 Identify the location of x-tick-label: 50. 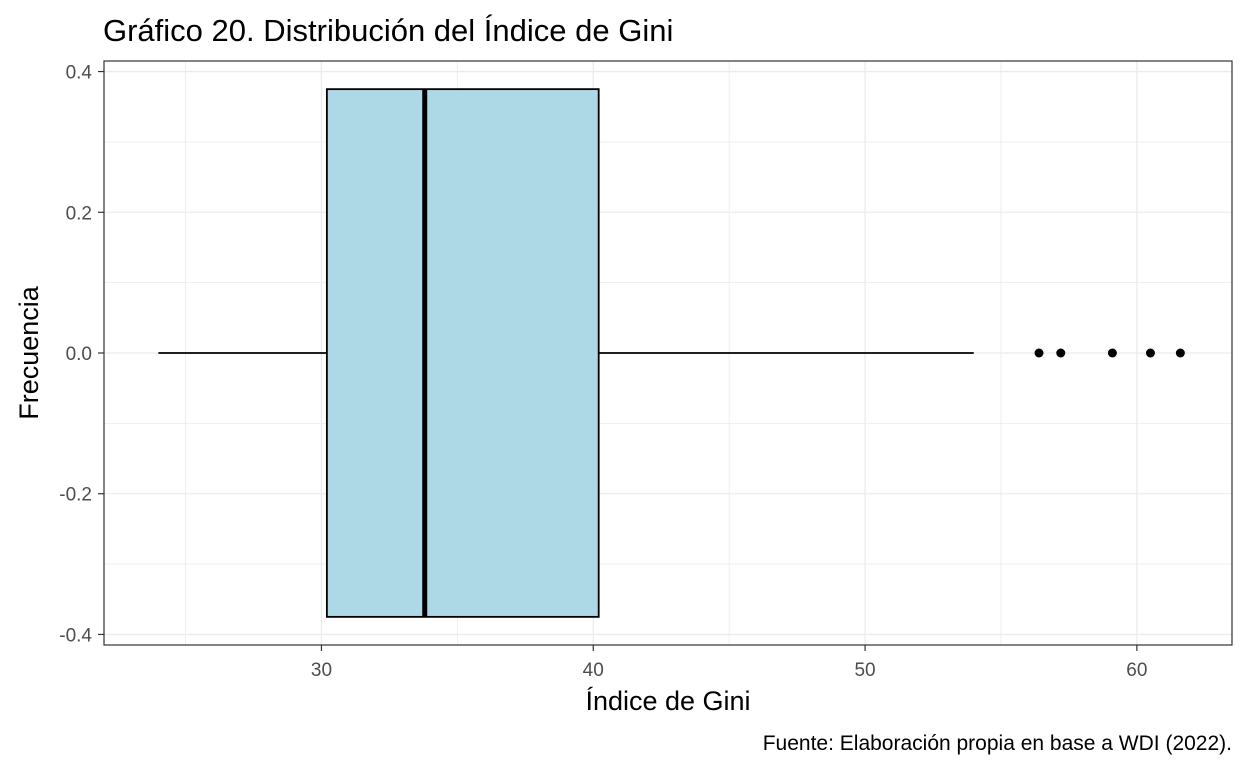
(864, 670).